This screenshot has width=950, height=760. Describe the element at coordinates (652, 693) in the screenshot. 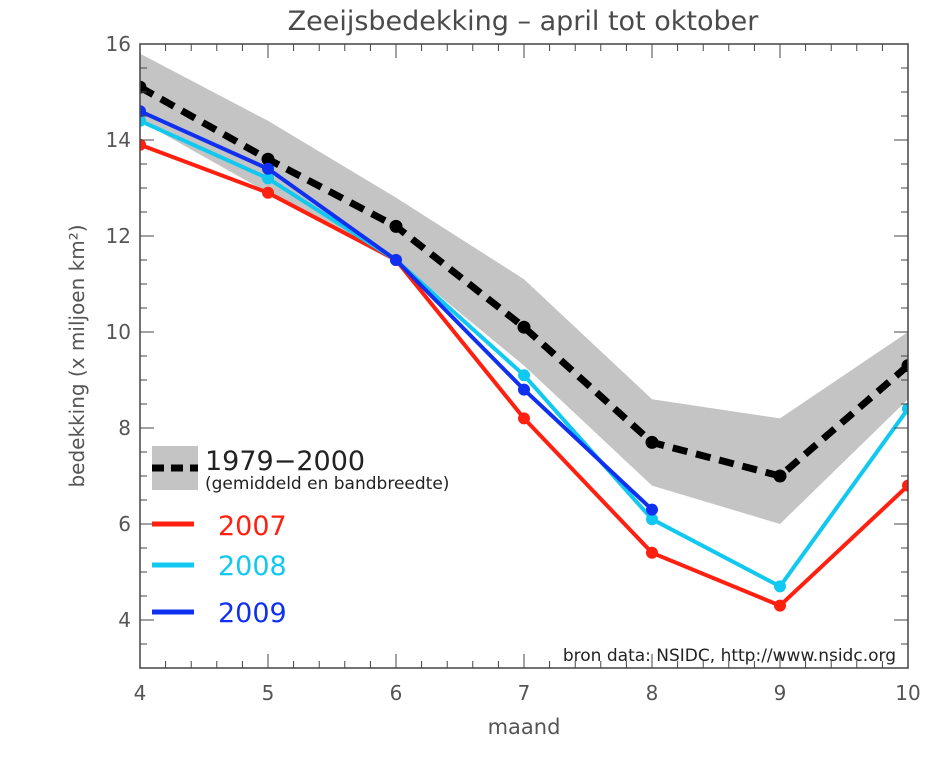

I see `x-tick-label: 8` at that location.